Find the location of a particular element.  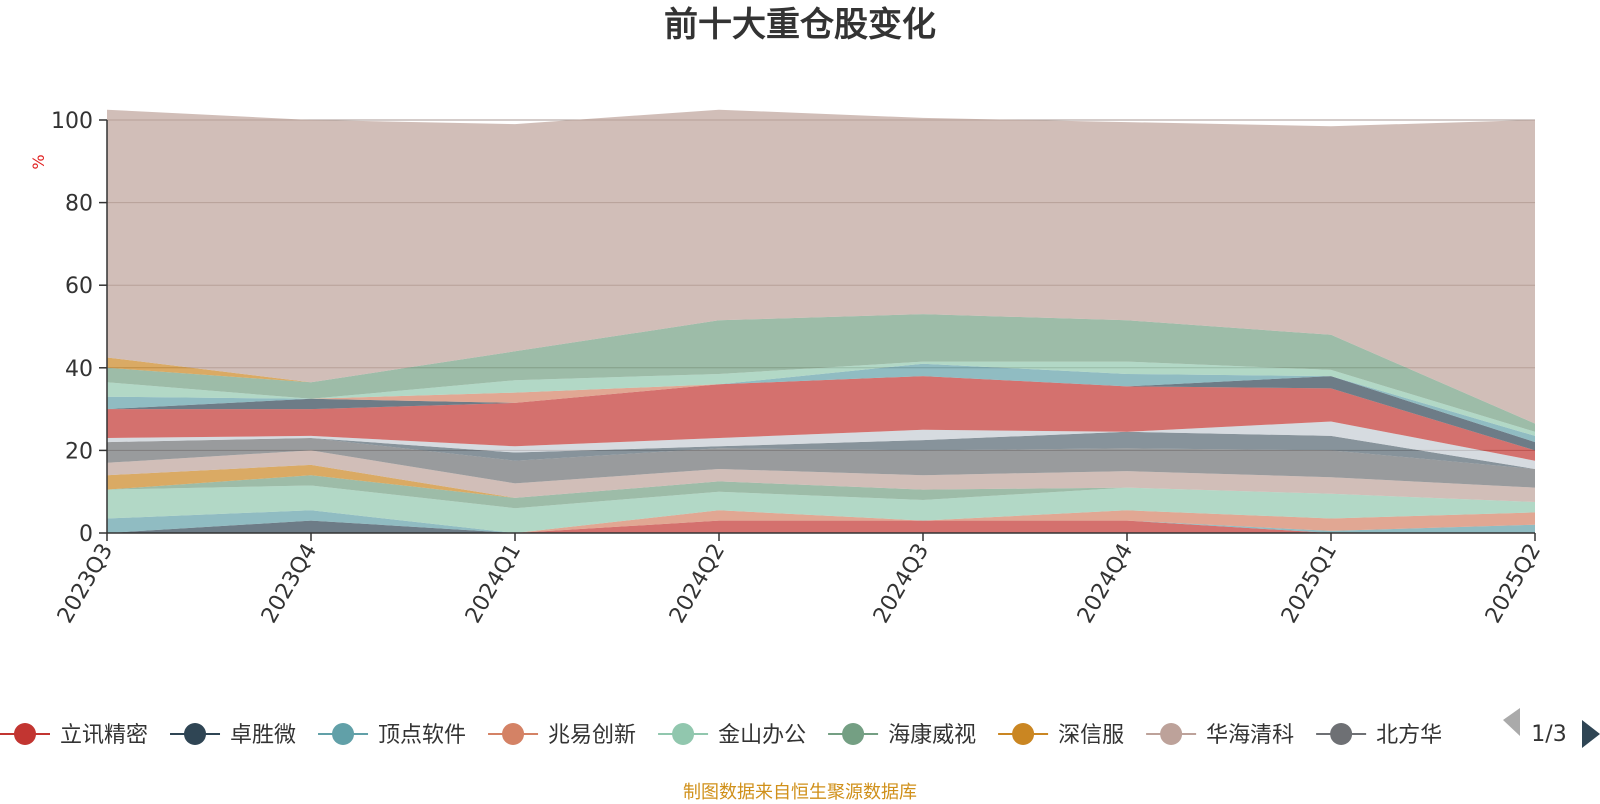

y-tick-label: 0 is located at coordinates (86, 534).